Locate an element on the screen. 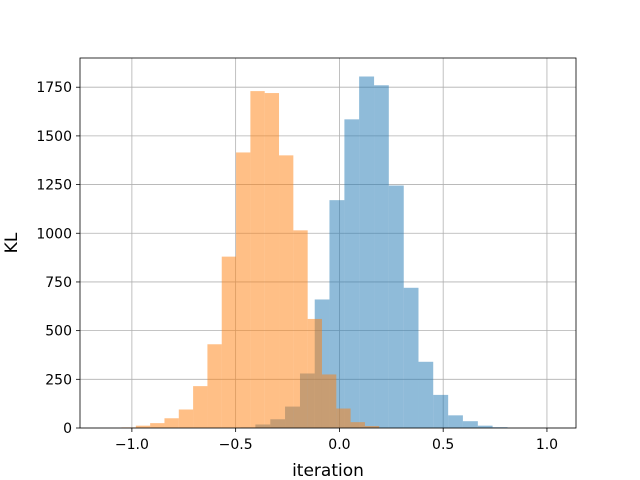 Image resolution: width=640 pixels, height=480 pixels. x-tick-label: 0.5 is located at coordinates (443, 445).